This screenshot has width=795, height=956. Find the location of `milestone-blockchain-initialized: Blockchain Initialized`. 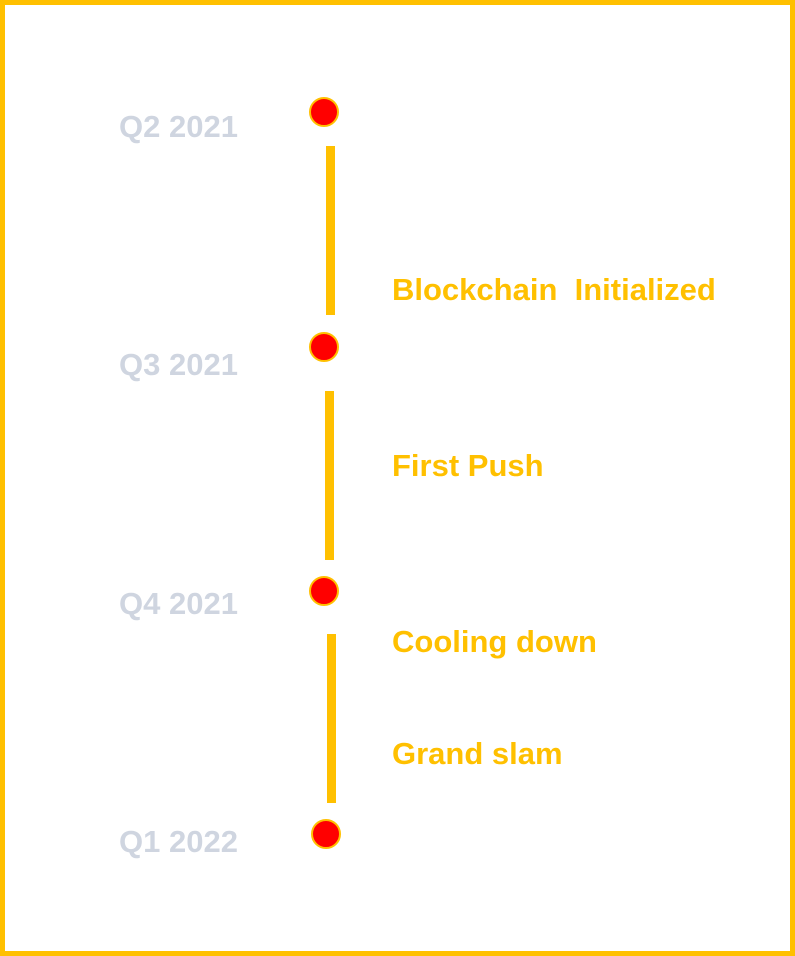

milestone-blockchain-initialized: Blockchain Initialized is located at coordinates (554, 289).